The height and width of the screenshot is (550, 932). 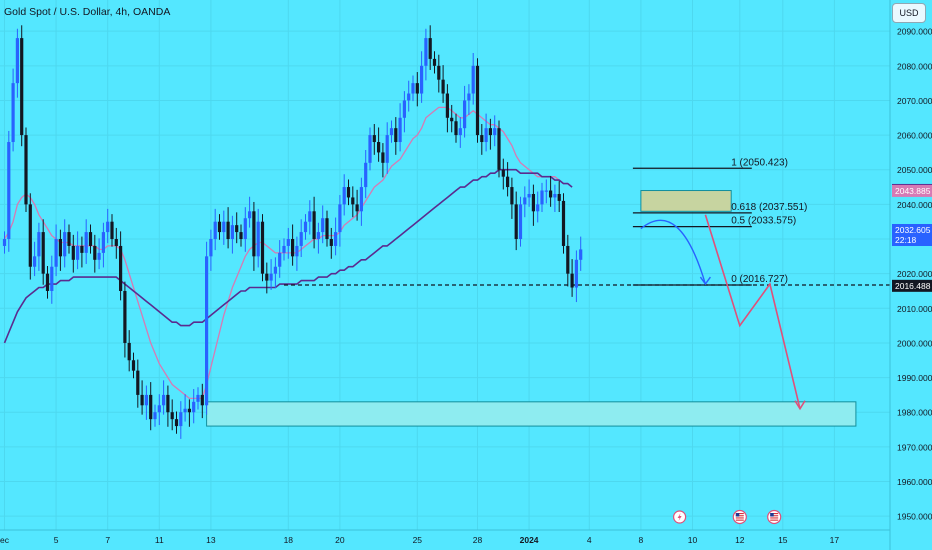 I want to click on projection-arrows, so click(x=723, y=312).